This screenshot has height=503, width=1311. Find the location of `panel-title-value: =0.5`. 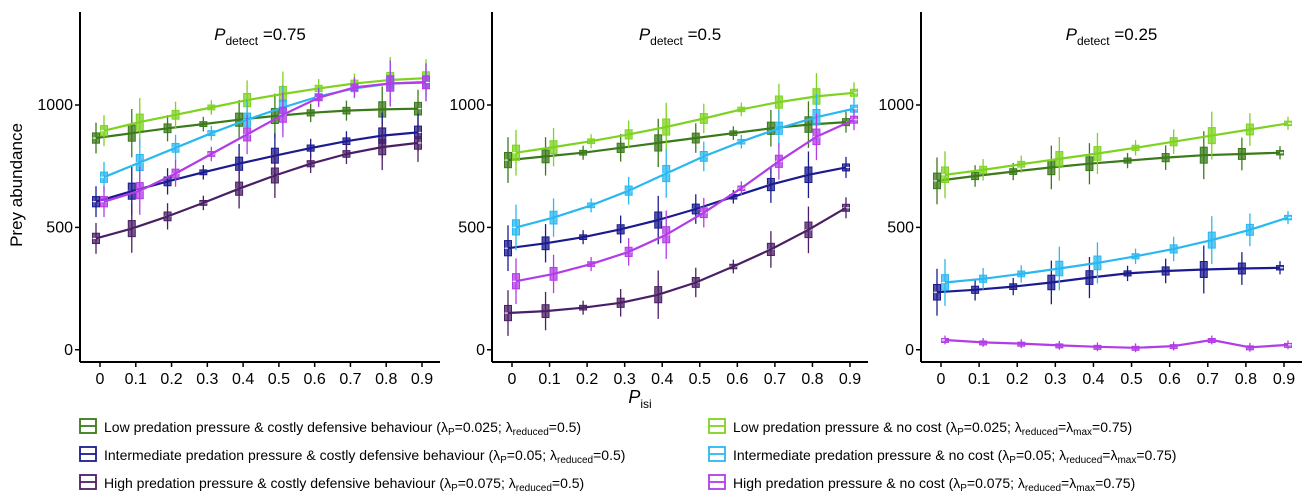

panel-title-value: =0.5 is located at coordinates (702, 34).